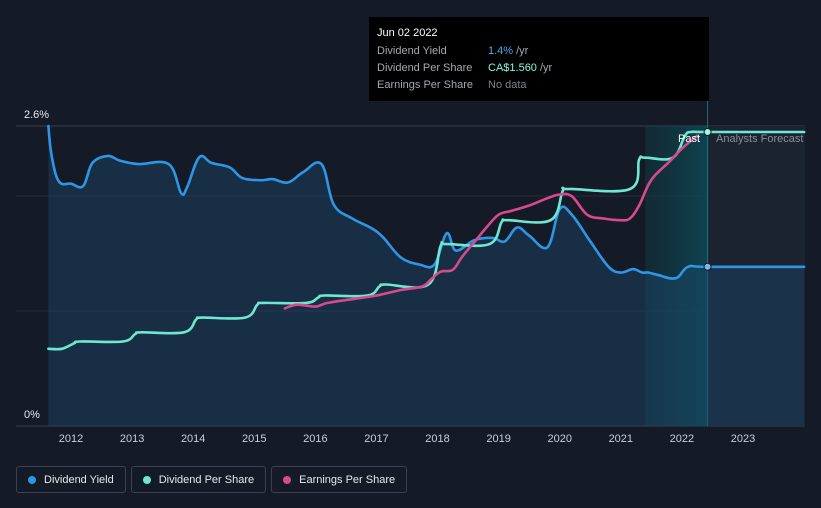 This screenshot has width=821, height=508. I want to click on y-axis-top-label: 2.6%, so click(36, 115).